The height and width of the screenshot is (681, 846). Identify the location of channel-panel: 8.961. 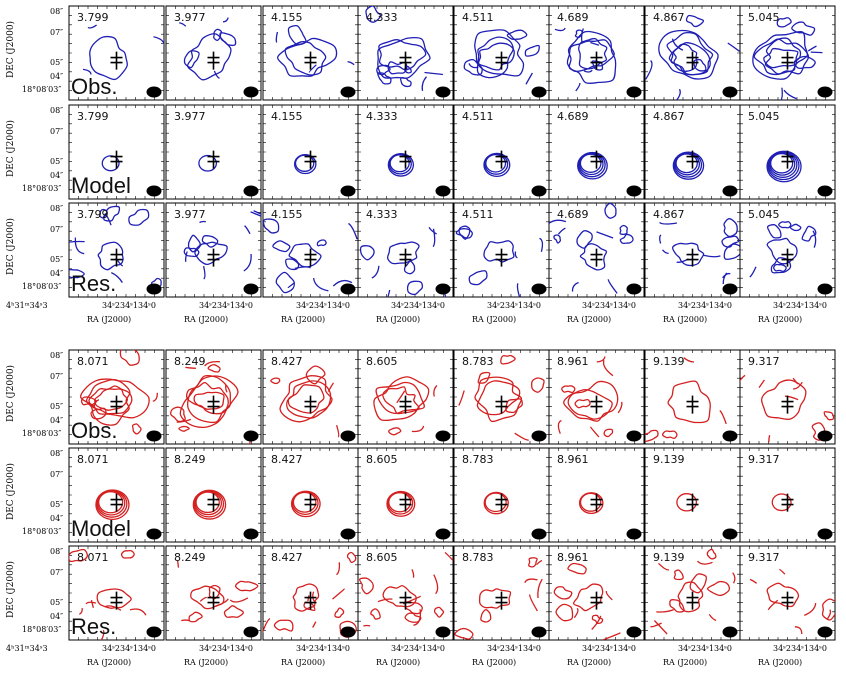
(596, 397).